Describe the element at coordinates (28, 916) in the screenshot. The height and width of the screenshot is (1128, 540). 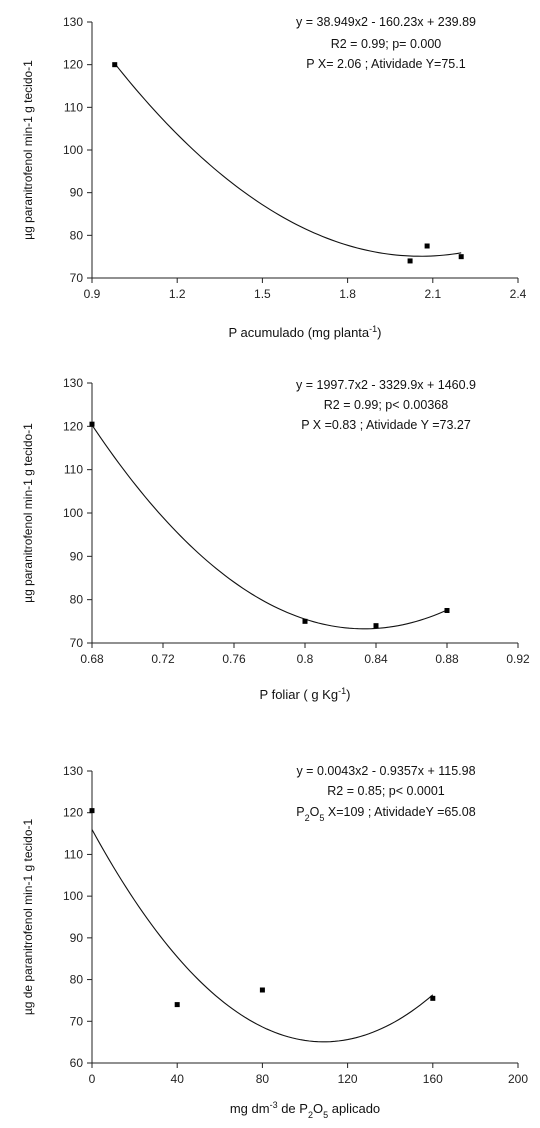
I see `y-axis-label: µg de paranitrofenol min-1 g tecido-1` at that location.